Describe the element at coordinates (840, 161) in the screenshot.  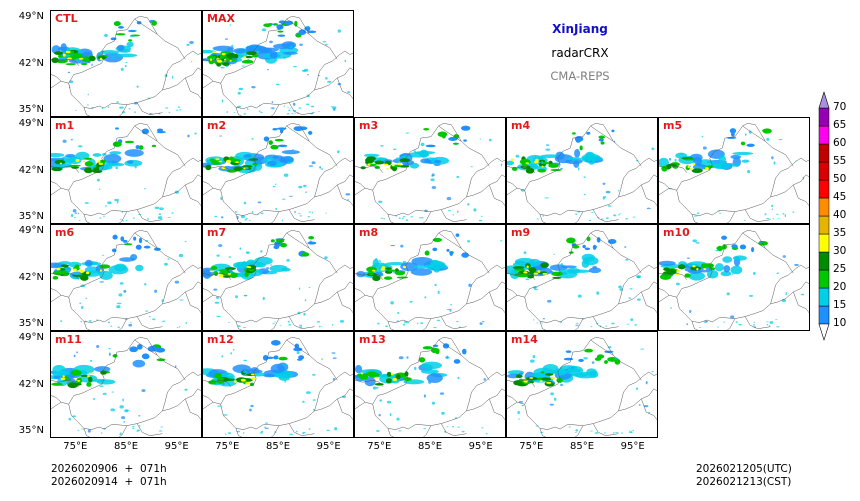
I see `colorbar-tick-label: 55` at that location.